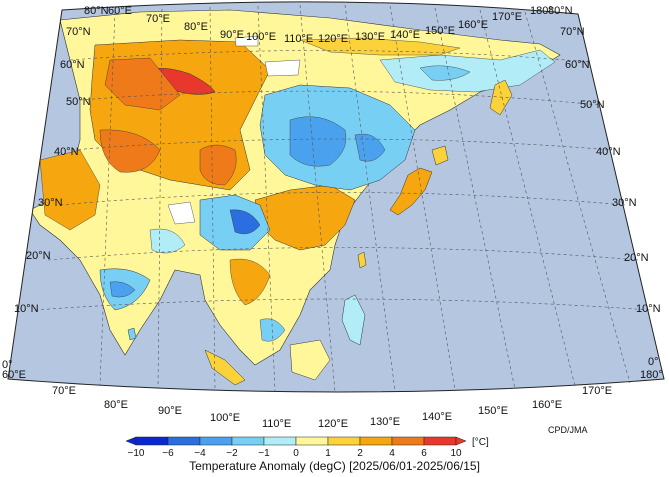 The height and width of the screenshot is (477, 669). I want to click on lon-label-top: 90°E, so click(232, 35).